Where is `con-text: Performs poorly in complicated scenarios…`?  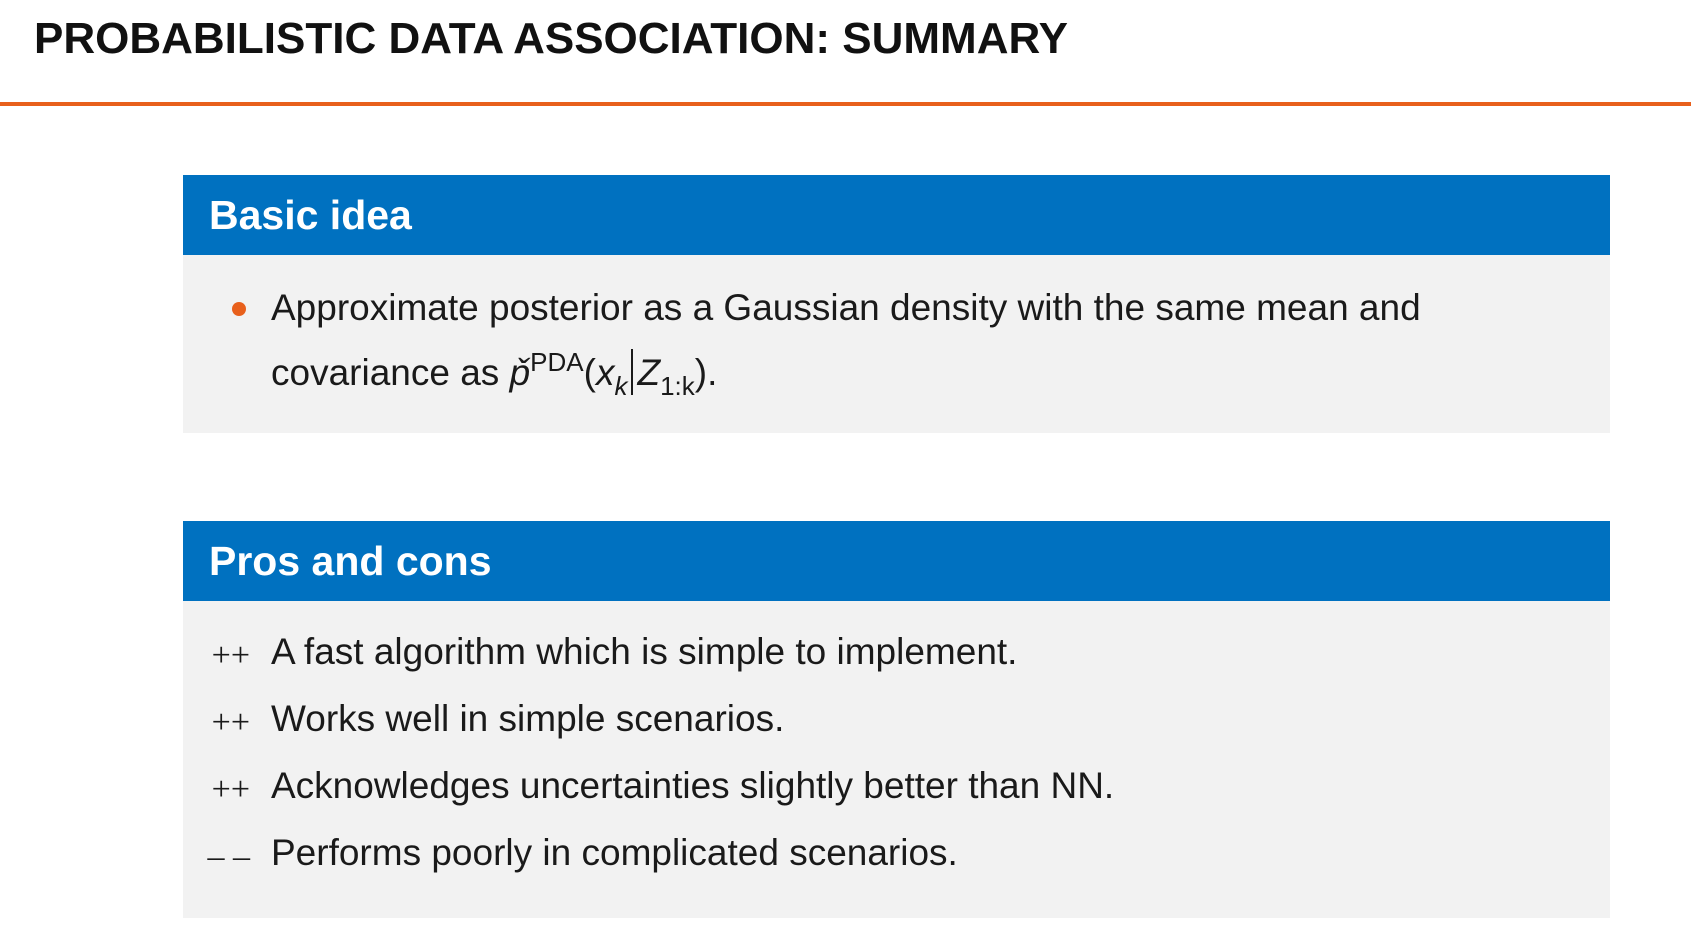 con-text: Performs poorly in complicated scenarios… is located at coordinates (614, 852).